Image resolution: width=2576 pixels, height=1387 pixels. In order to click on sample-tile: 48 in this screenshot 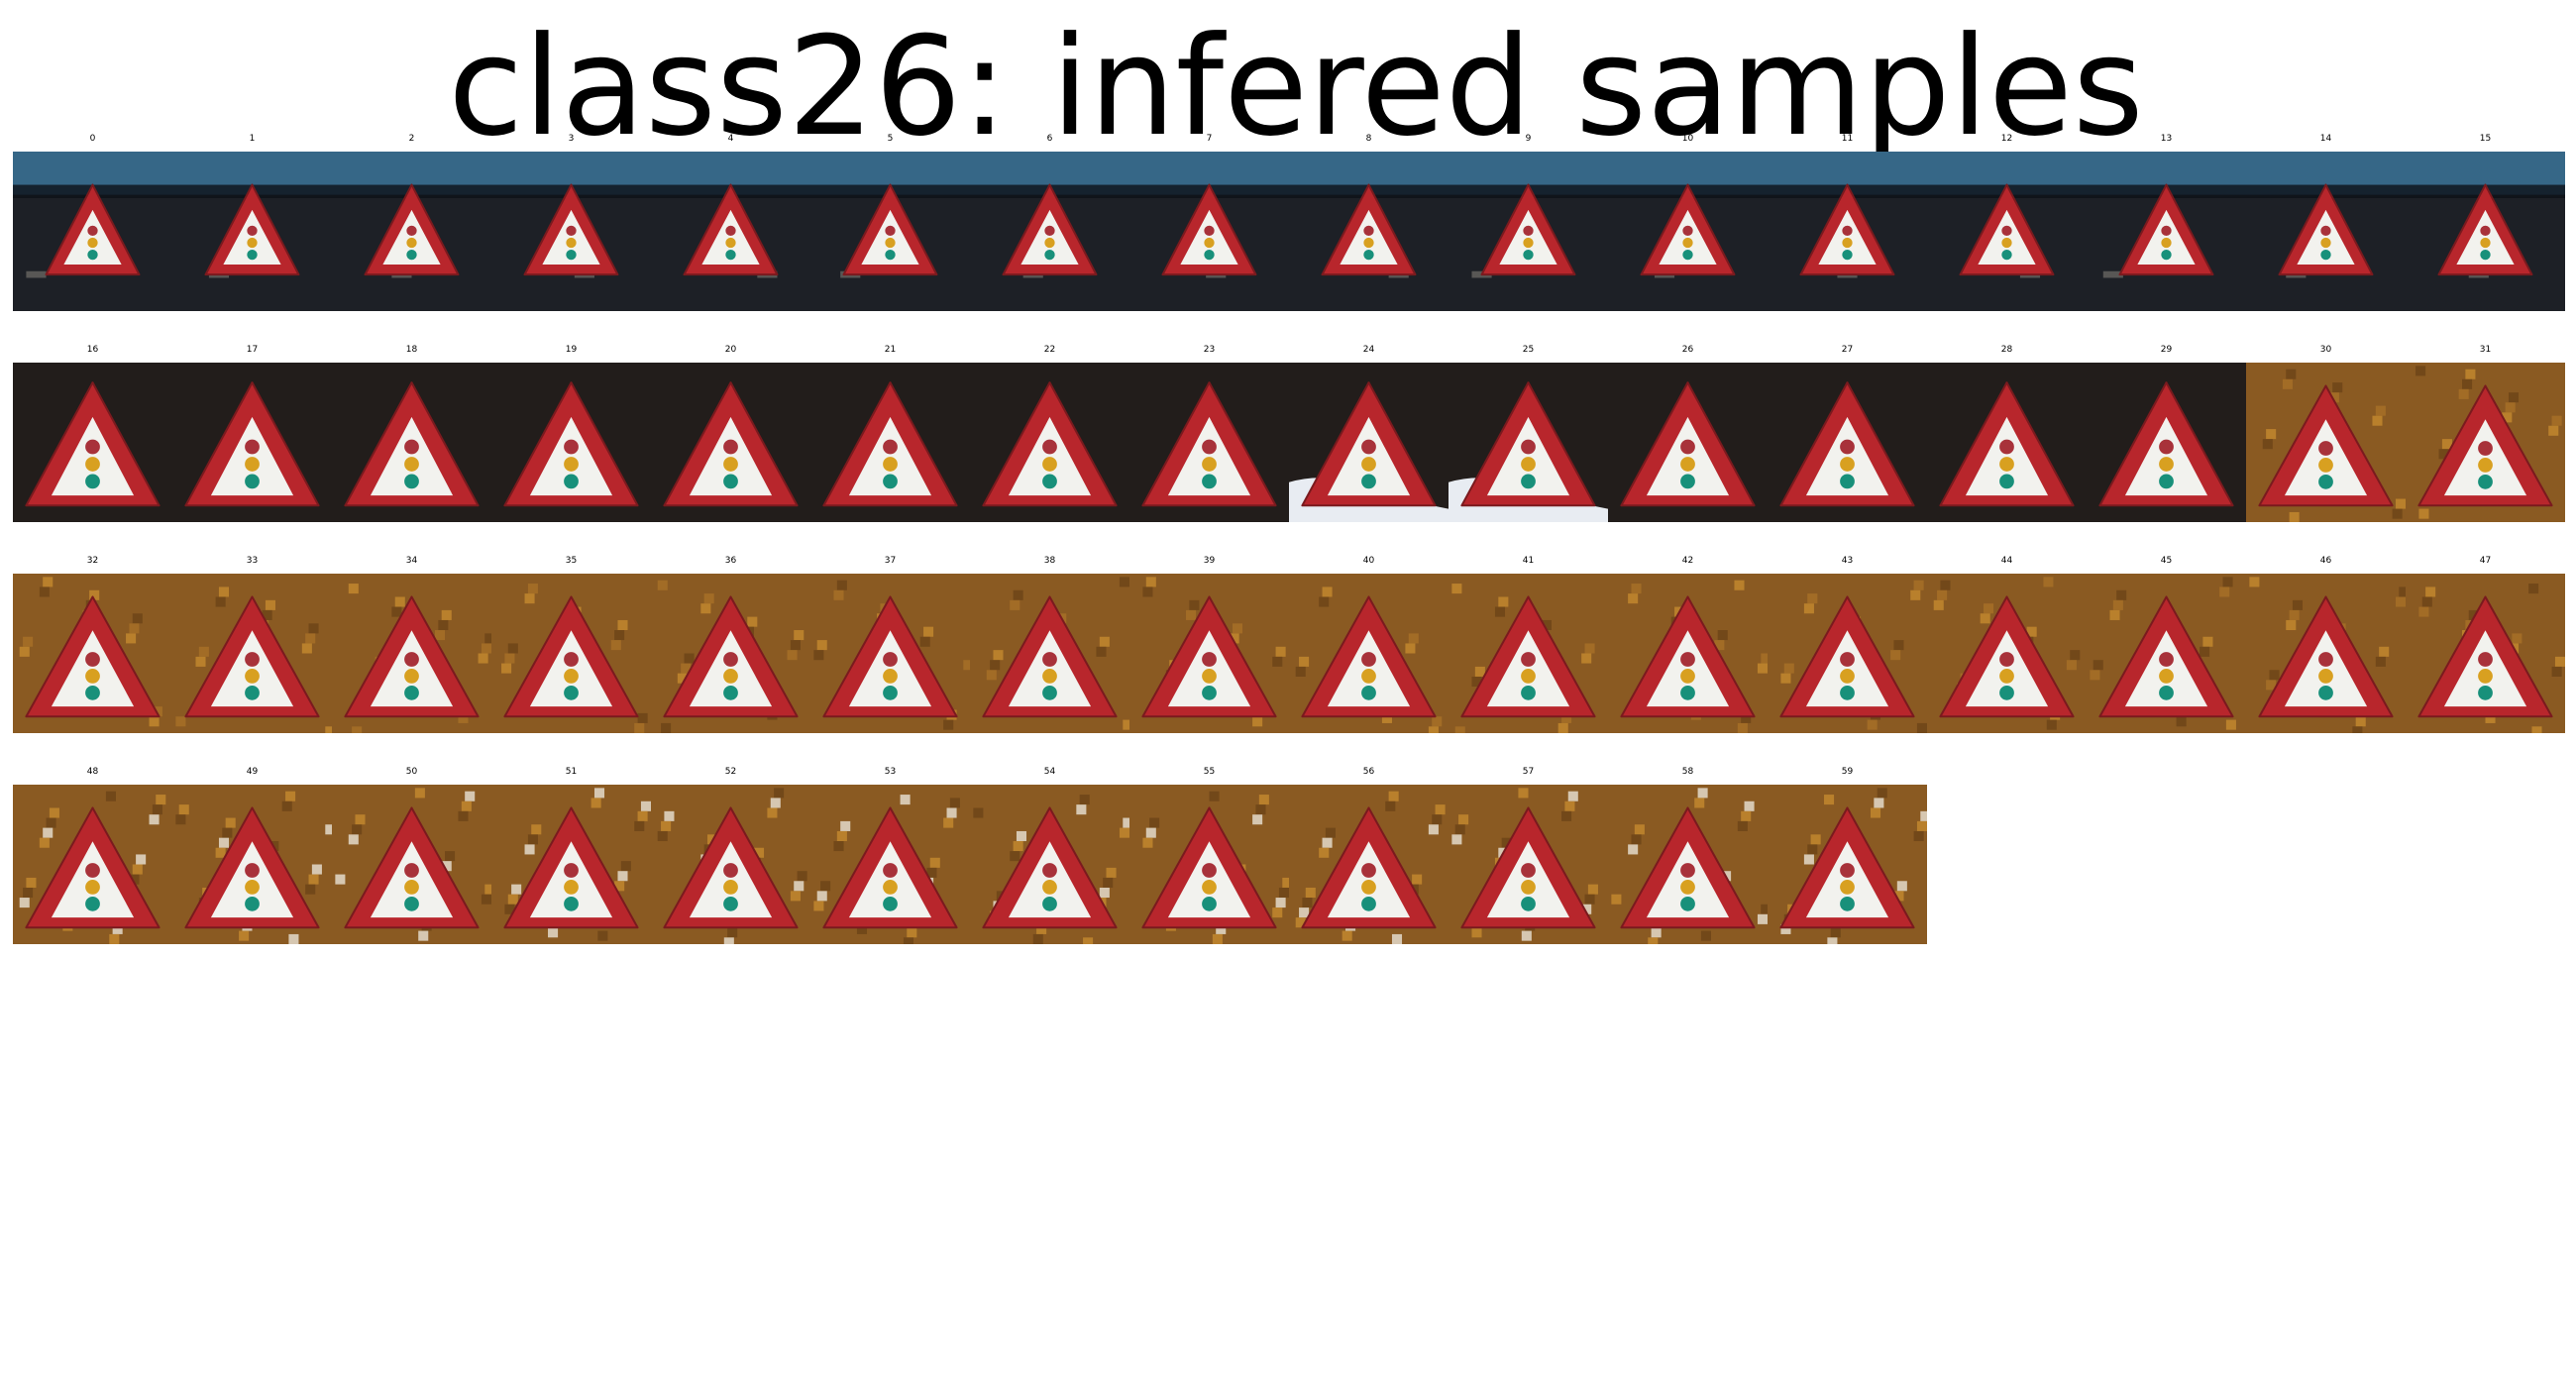, I will do `click(92, 855)`.